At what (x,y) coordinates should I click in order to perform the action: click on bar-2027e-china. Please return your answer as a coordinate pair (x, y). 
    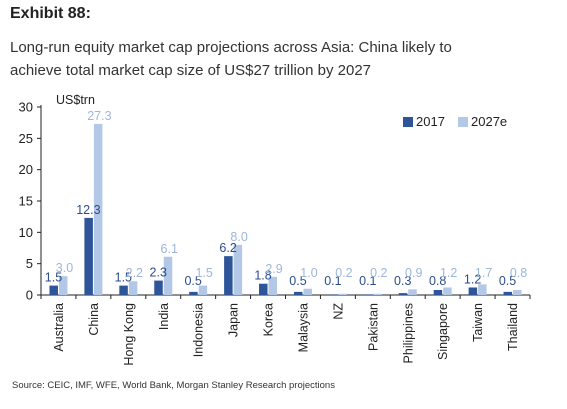
    Looking at the image, I should click on (98, 209).